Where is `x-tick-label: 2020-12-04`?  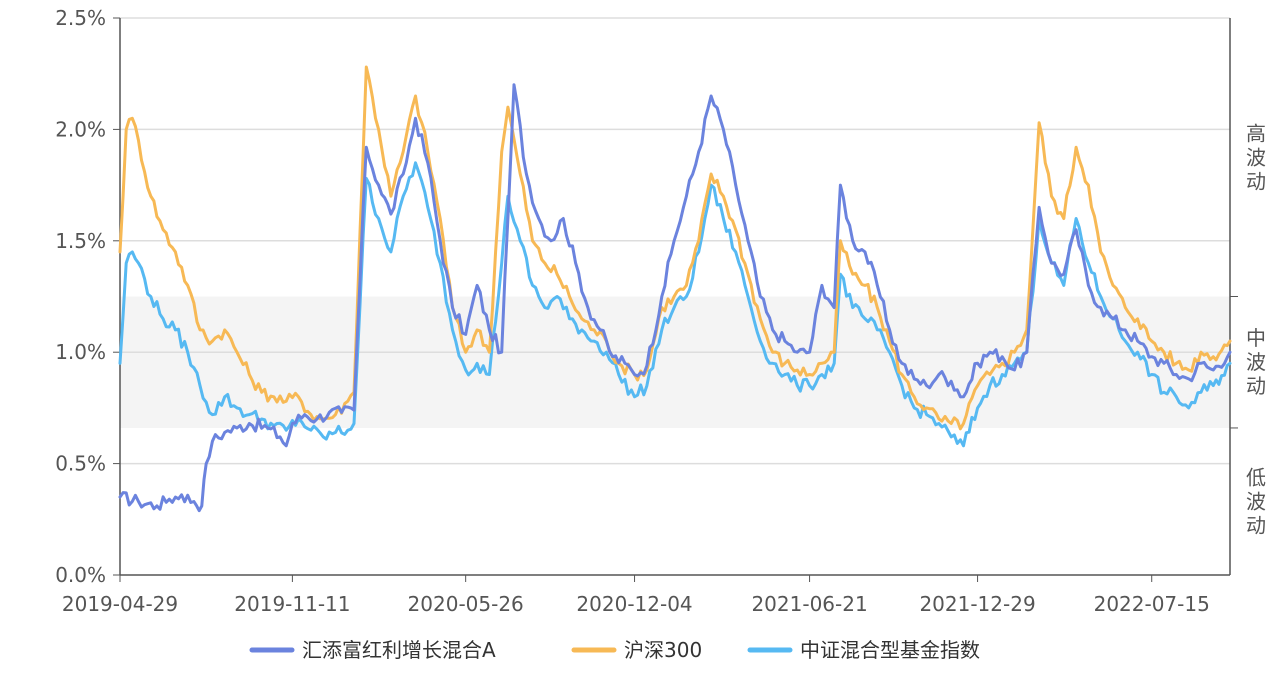
x-tick-label: 2020-12-04 is located at coordinates (634, 604).